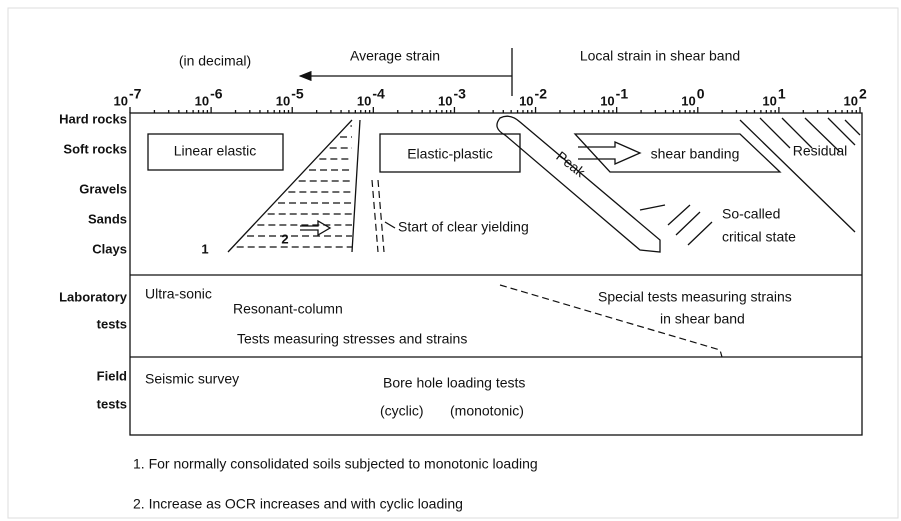 This screenshot has width=901, height=521. What do you see at coordinates (463, 227) in the screenshot?
I see `label: Start of clear yielding` at bounding box center [463, 227].